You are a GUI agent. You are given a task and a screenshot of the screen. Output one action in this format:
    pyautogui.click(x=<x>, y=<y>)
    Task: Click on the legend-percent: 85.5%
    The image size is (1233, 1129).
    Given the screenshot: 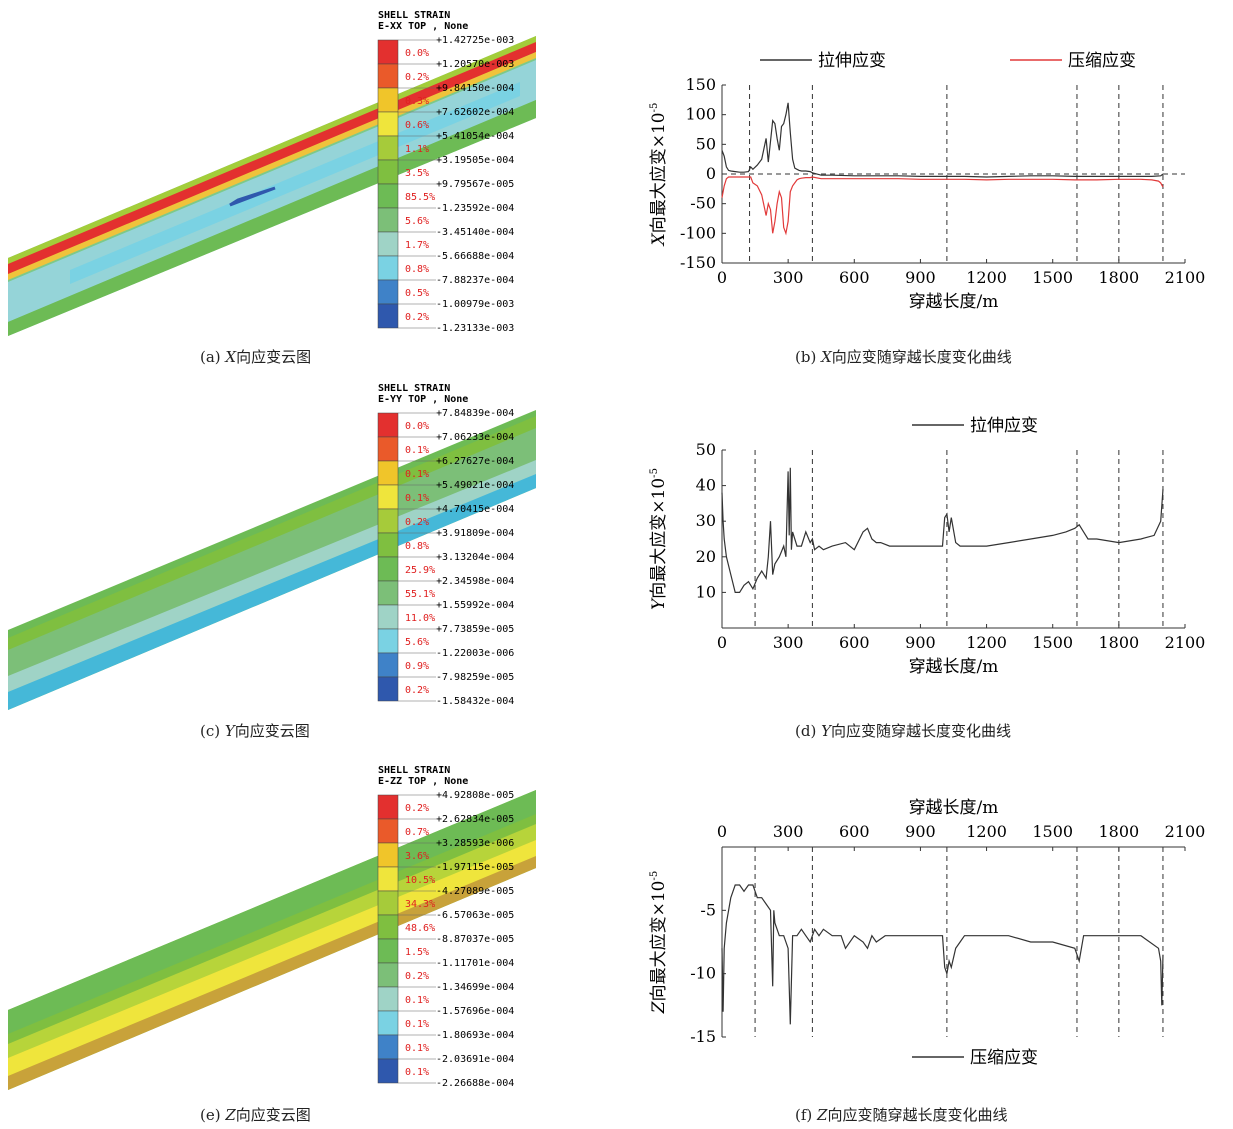 What is the action you would take?
    pyautogui.click(x=420, y=197)
    